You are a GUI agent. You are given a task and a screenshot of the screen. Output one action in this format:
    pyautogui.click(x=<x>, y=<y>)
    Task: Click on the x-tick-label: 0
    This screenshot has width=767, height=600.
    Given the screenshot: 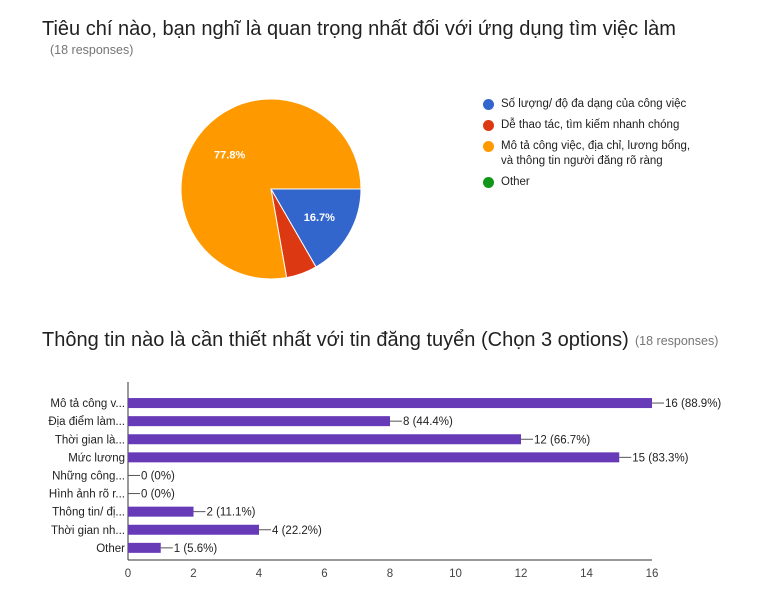 What is the action you would take?
    pyautogui.click(x=128, y=574)
    